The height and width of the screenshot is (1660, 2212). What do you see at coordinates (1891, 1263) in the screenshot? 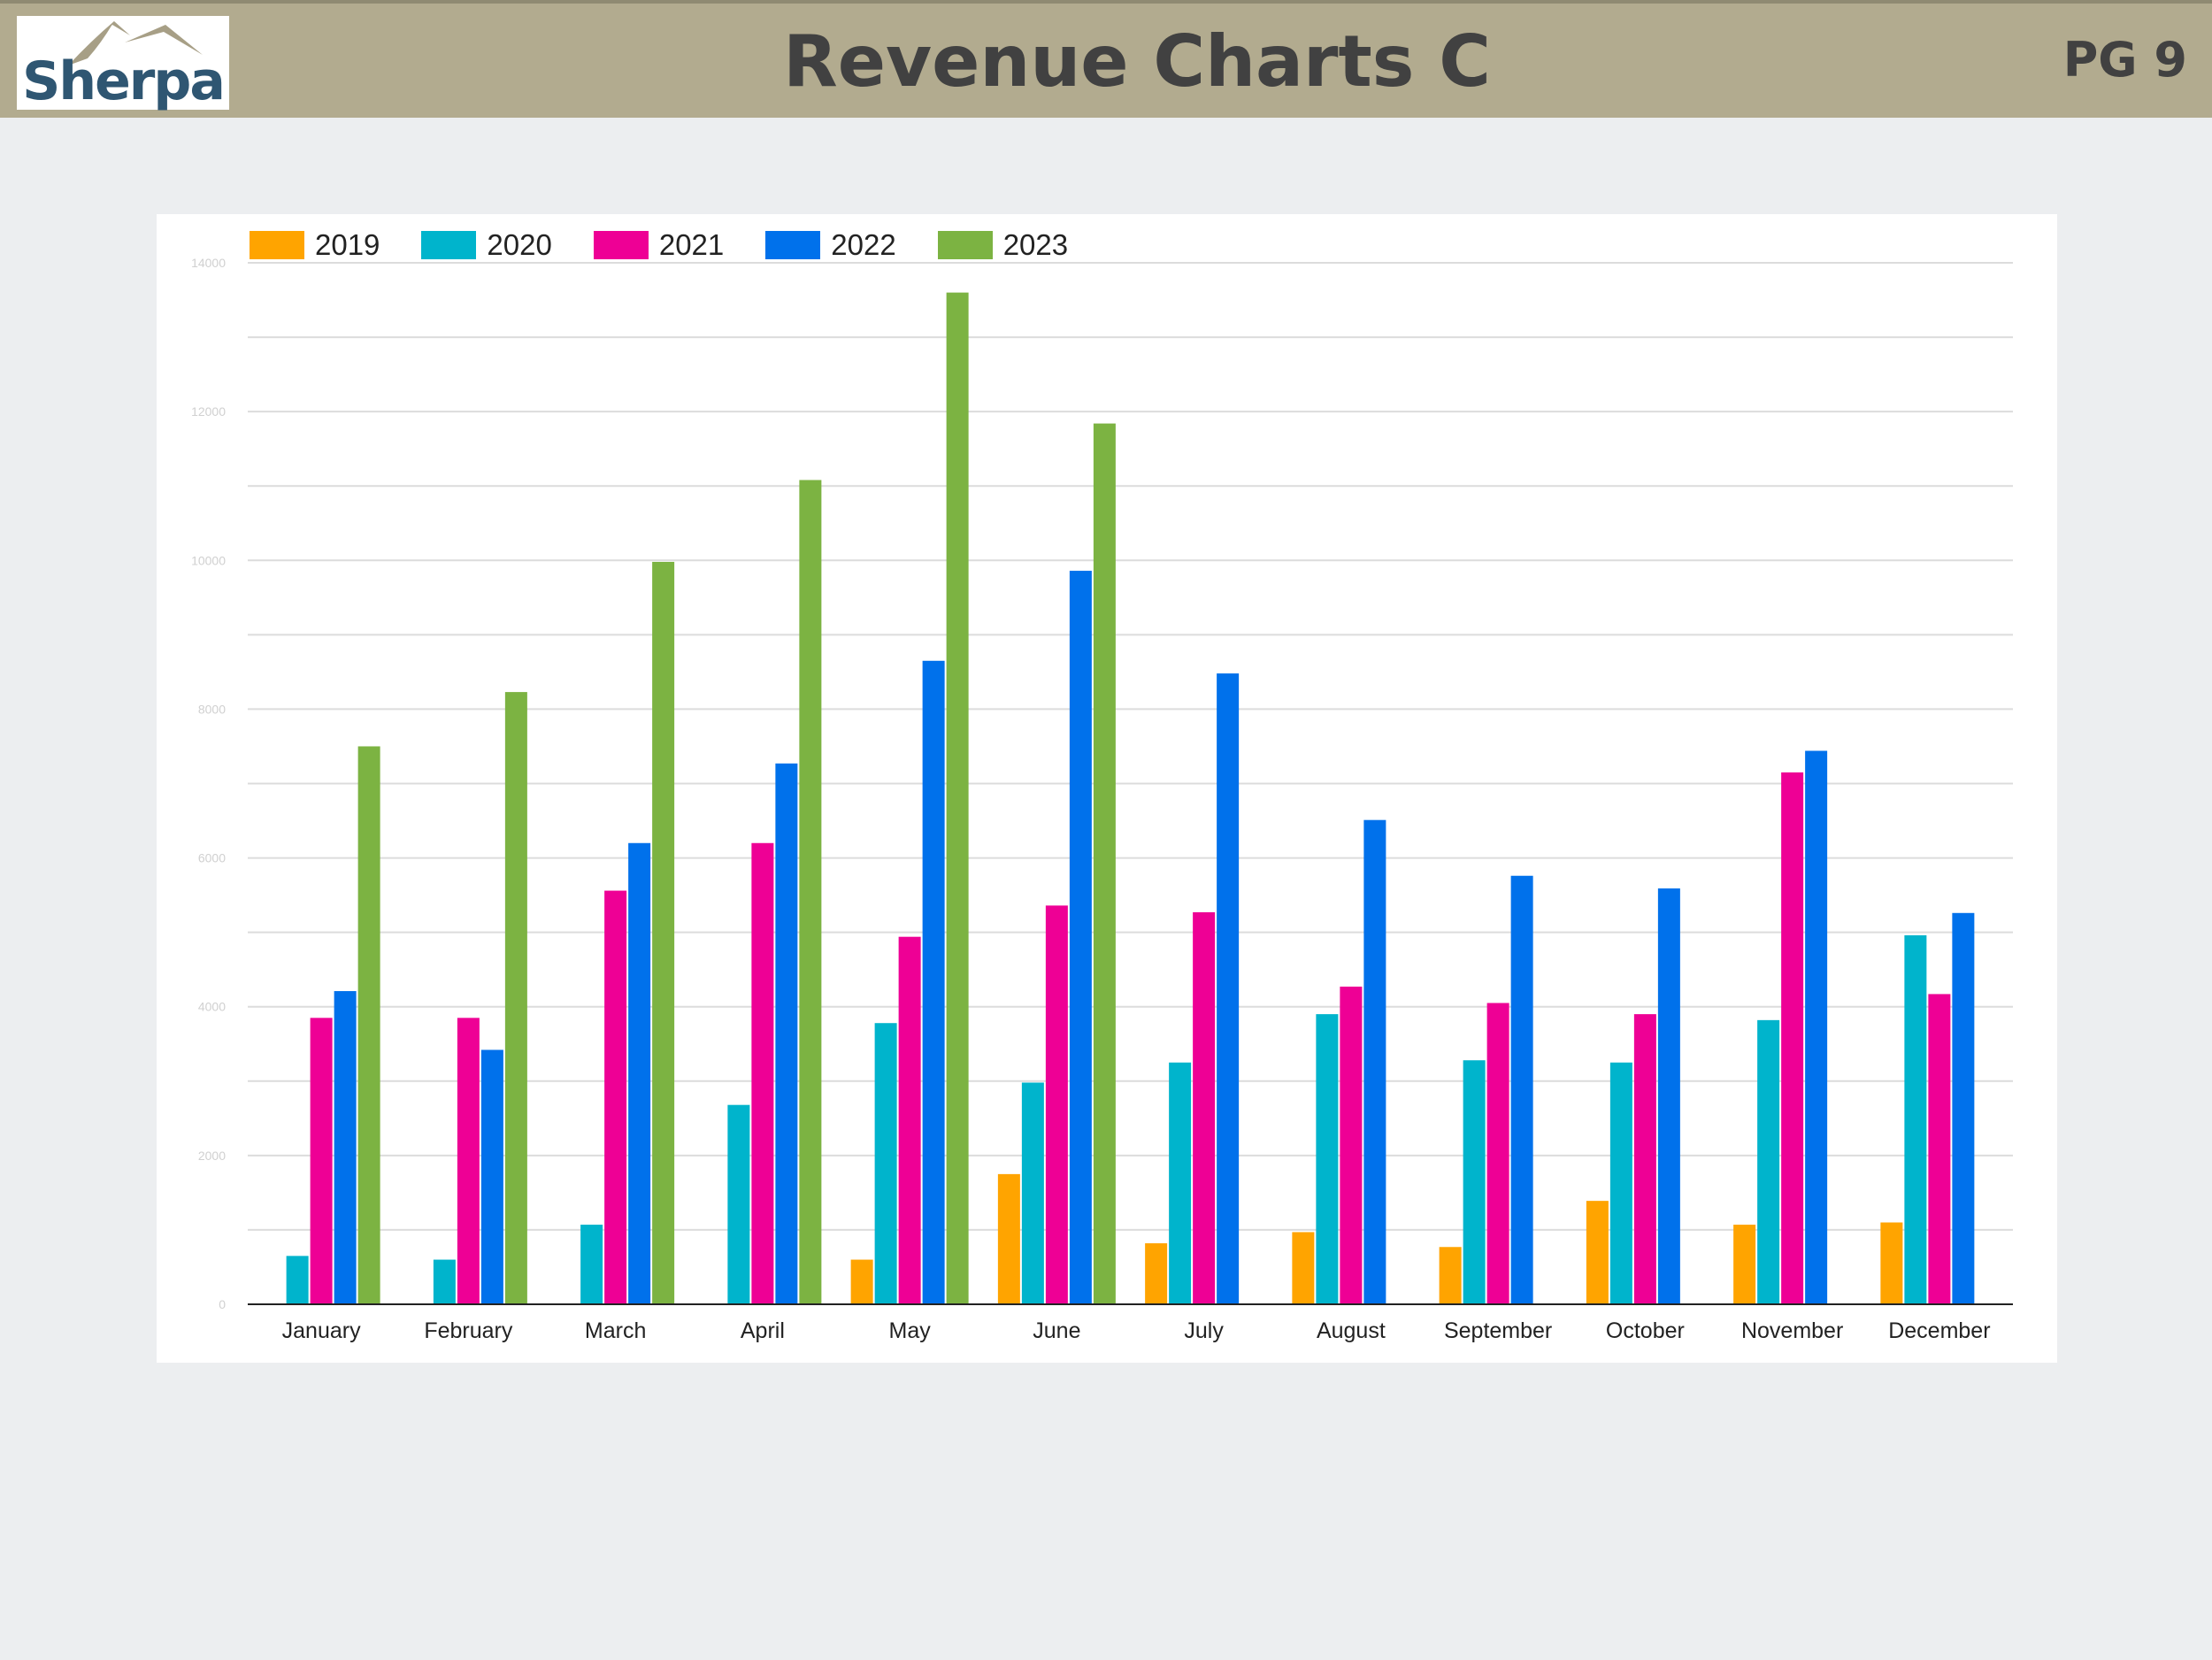
I see `bar-2019-december` at bounding box center [1891, 1263].